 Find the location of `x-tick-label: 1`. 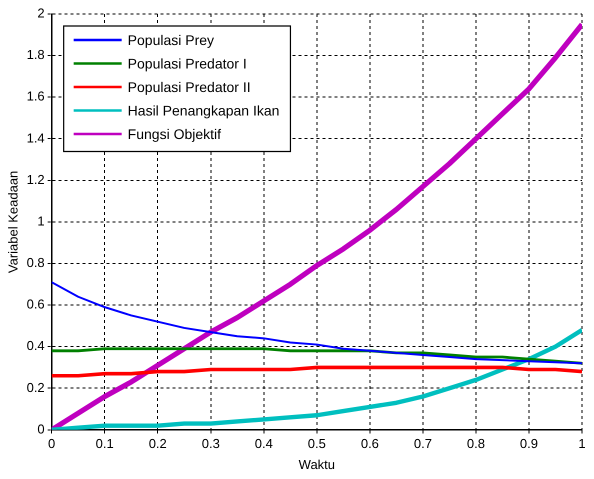

x-tick-label: 1 is located at coordinates (582, 444).